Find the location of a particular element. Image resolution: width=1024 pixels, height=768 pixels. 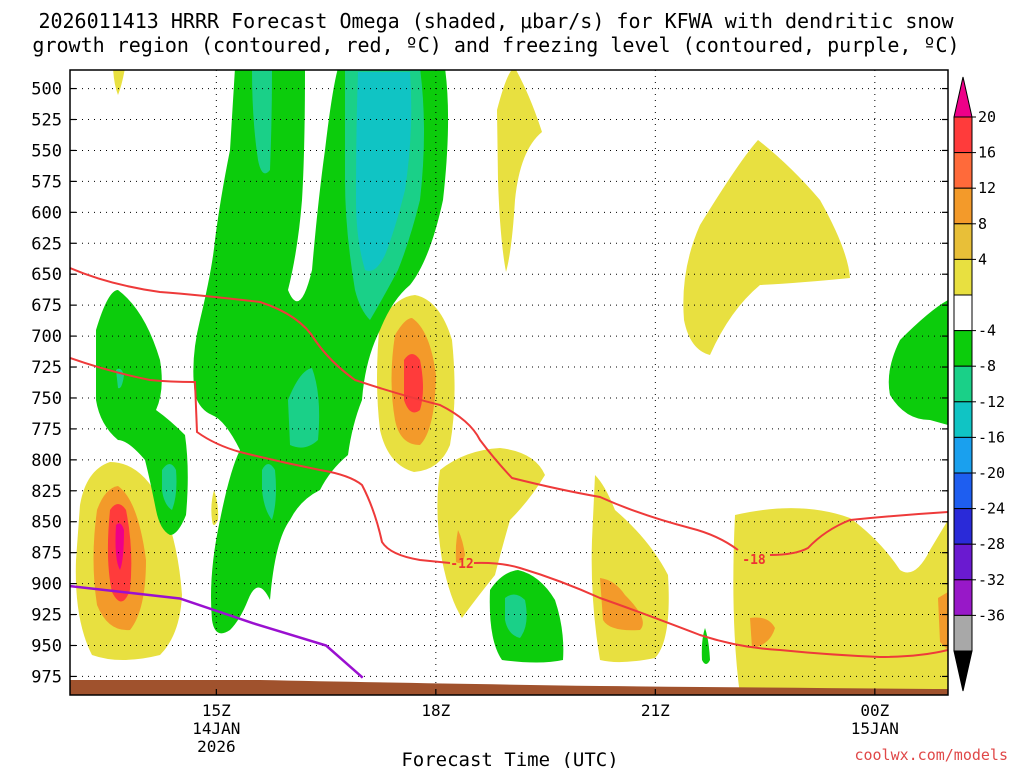

colorbar-tick-label: -32 is located at coordinates (991, 580).